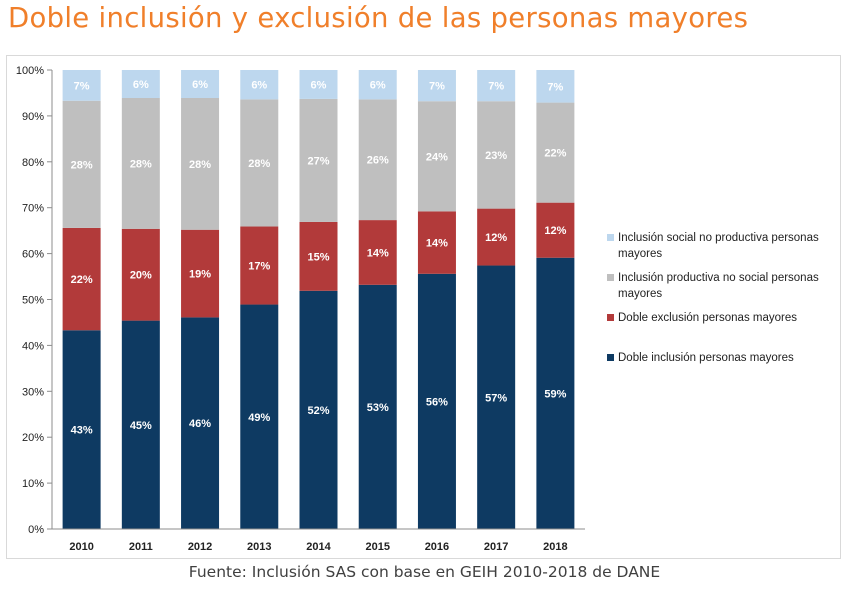 The width and height of the screenshot is (849, 597). I want to click on bar-data-label: 23%, so click(496, 156).